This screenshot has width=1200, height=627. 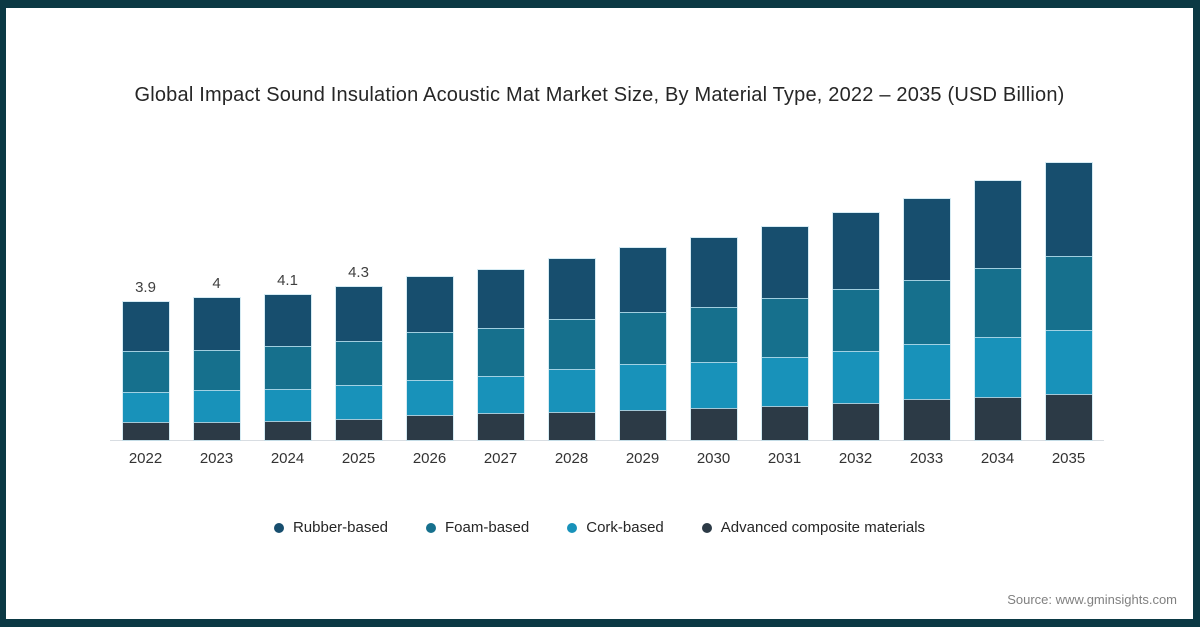 I want to click on legend-item-foam-based: Foam-based, so click(x=477, y=527).